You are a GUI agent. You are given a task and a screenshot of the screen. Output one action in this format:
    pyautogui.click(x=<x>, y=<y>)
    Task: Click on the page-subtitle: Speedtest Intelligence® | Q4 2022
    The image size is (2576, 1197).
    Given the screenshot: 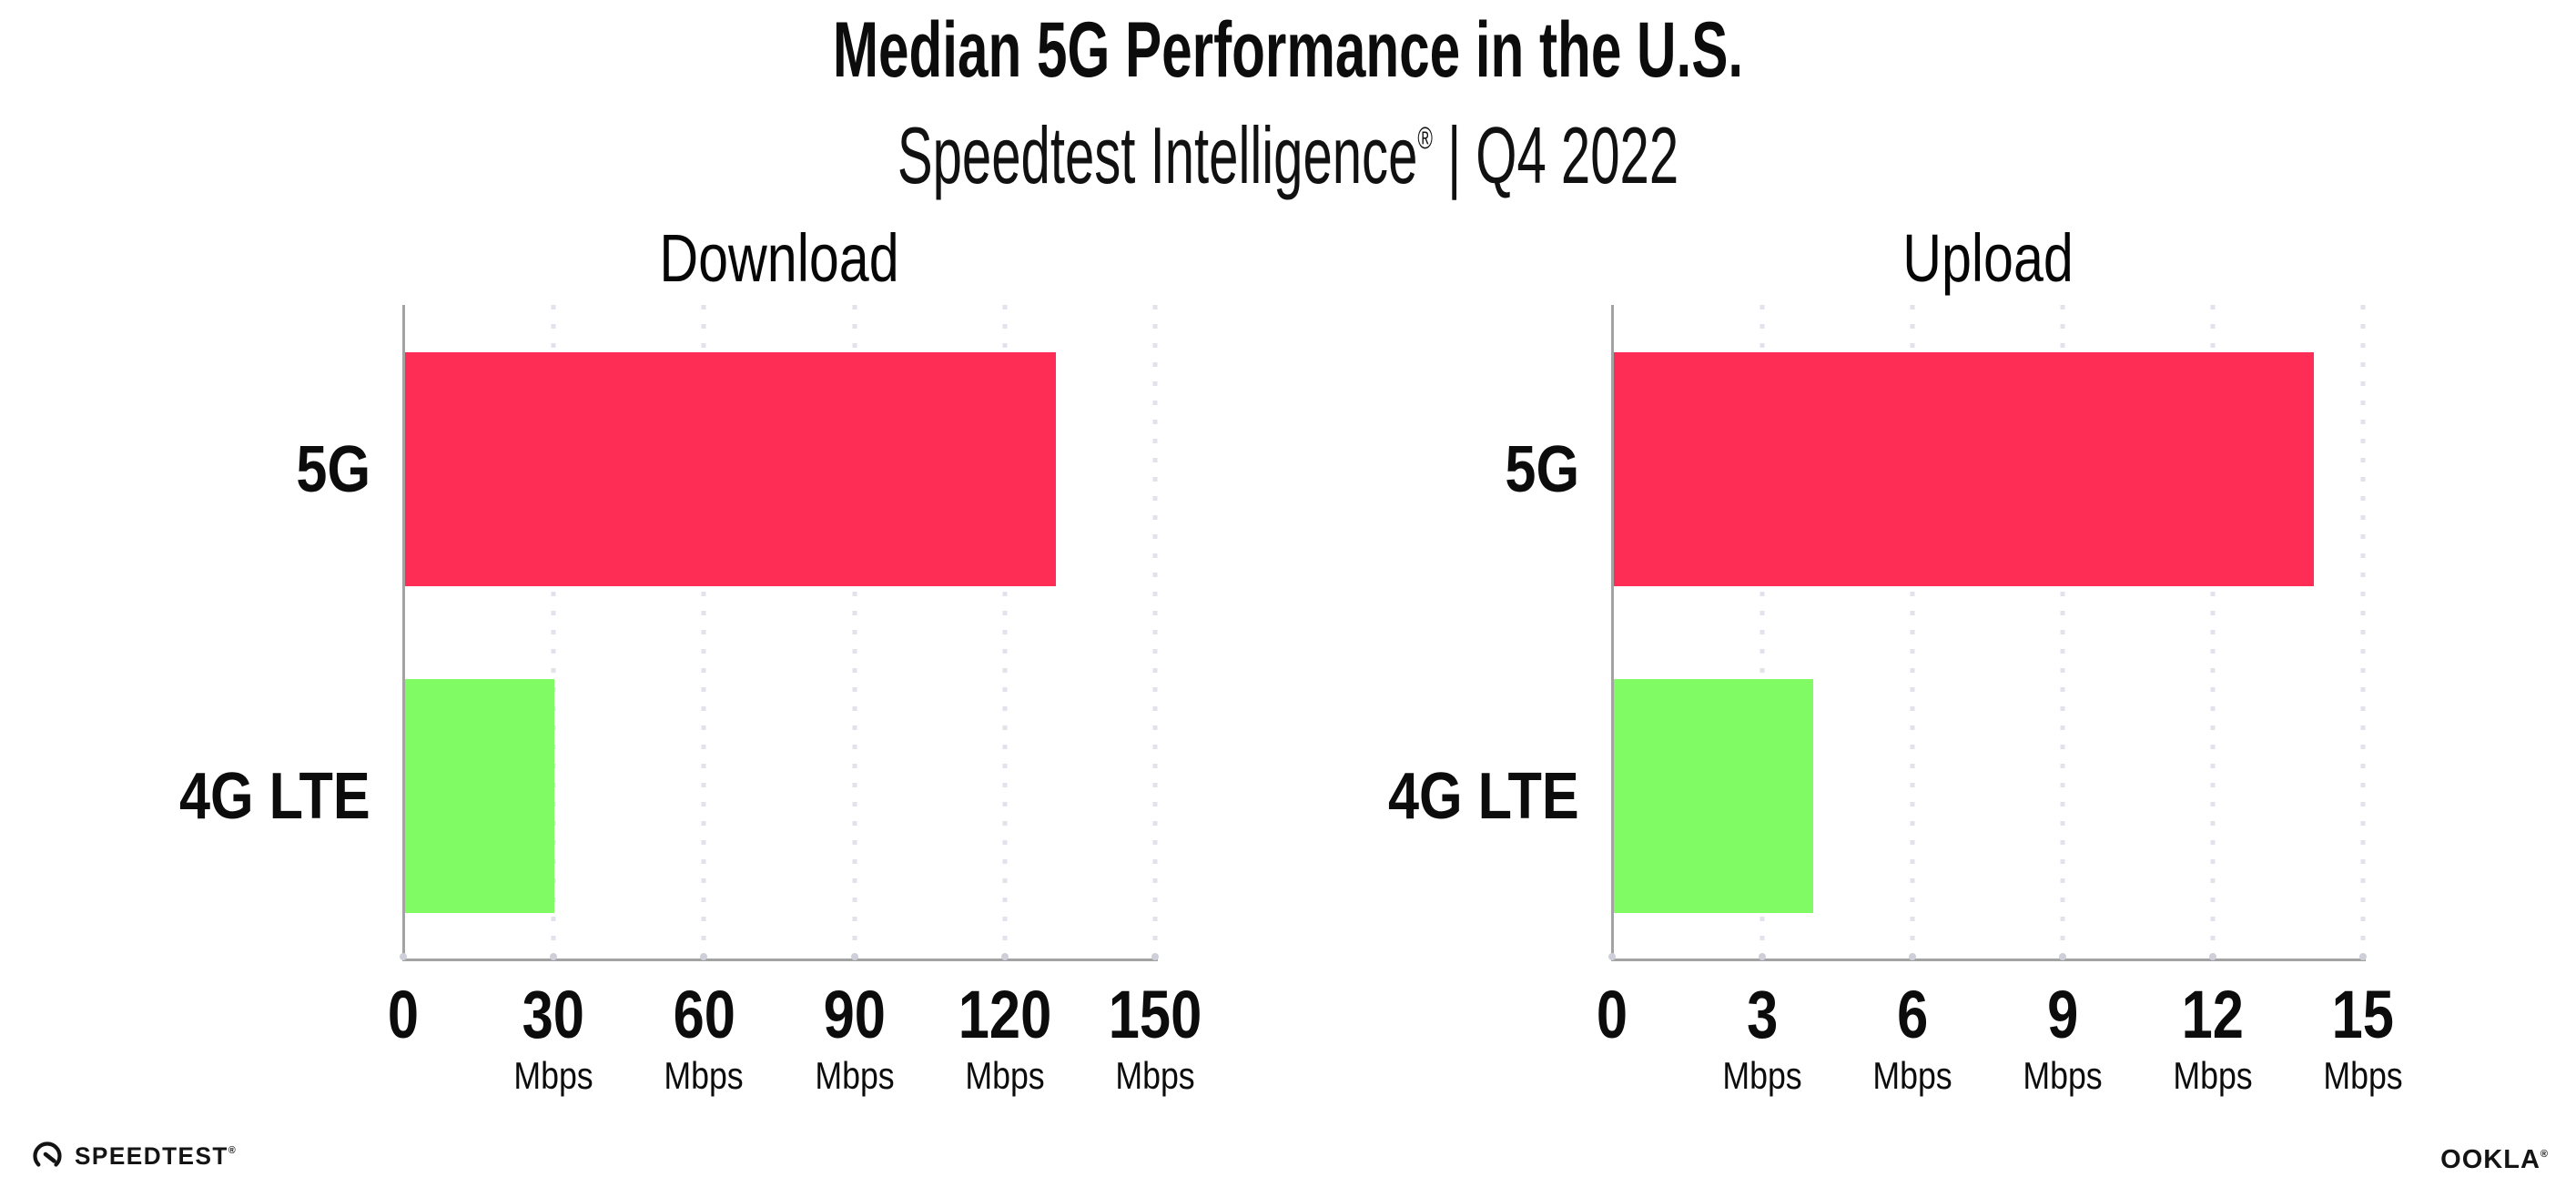 What is the action you would take?
    pyautogui.click(x=1288, y=147)
    